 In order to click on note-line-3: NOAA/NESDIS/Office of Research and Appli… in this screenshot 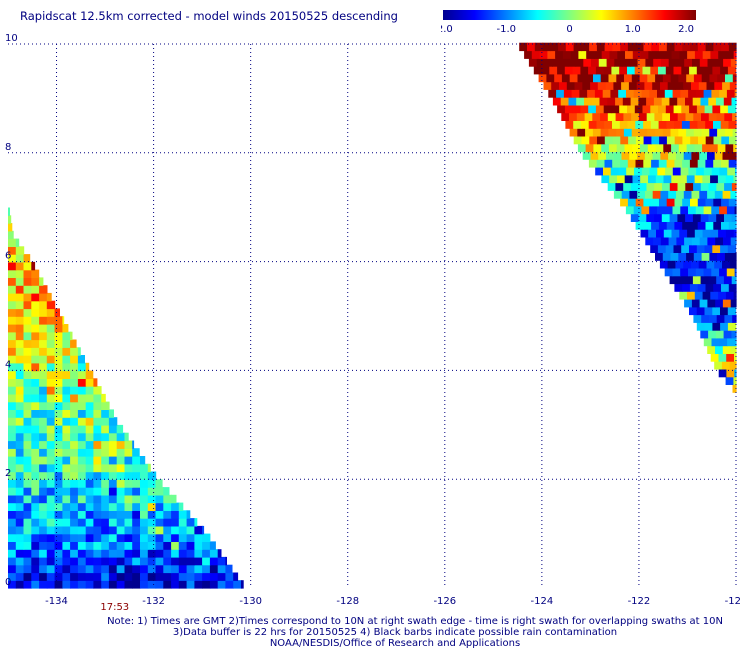, I will do `click(395, 643)`.